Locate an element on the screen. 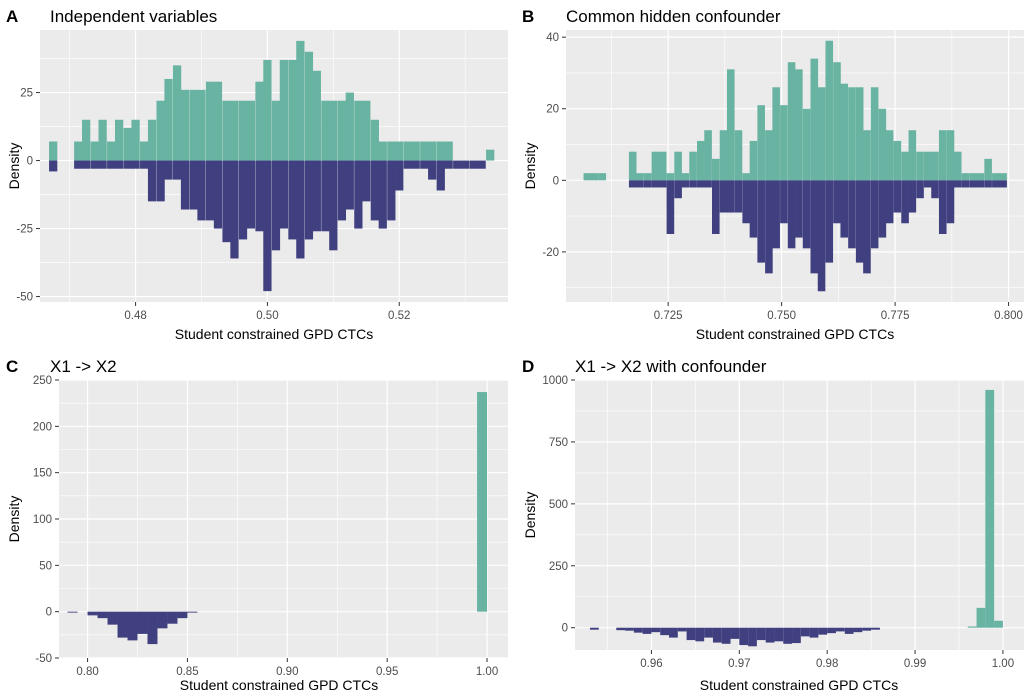 This screenshot has width=1030, height=700. x-tick-label: 0.95 is located at coordinates (387, 672).